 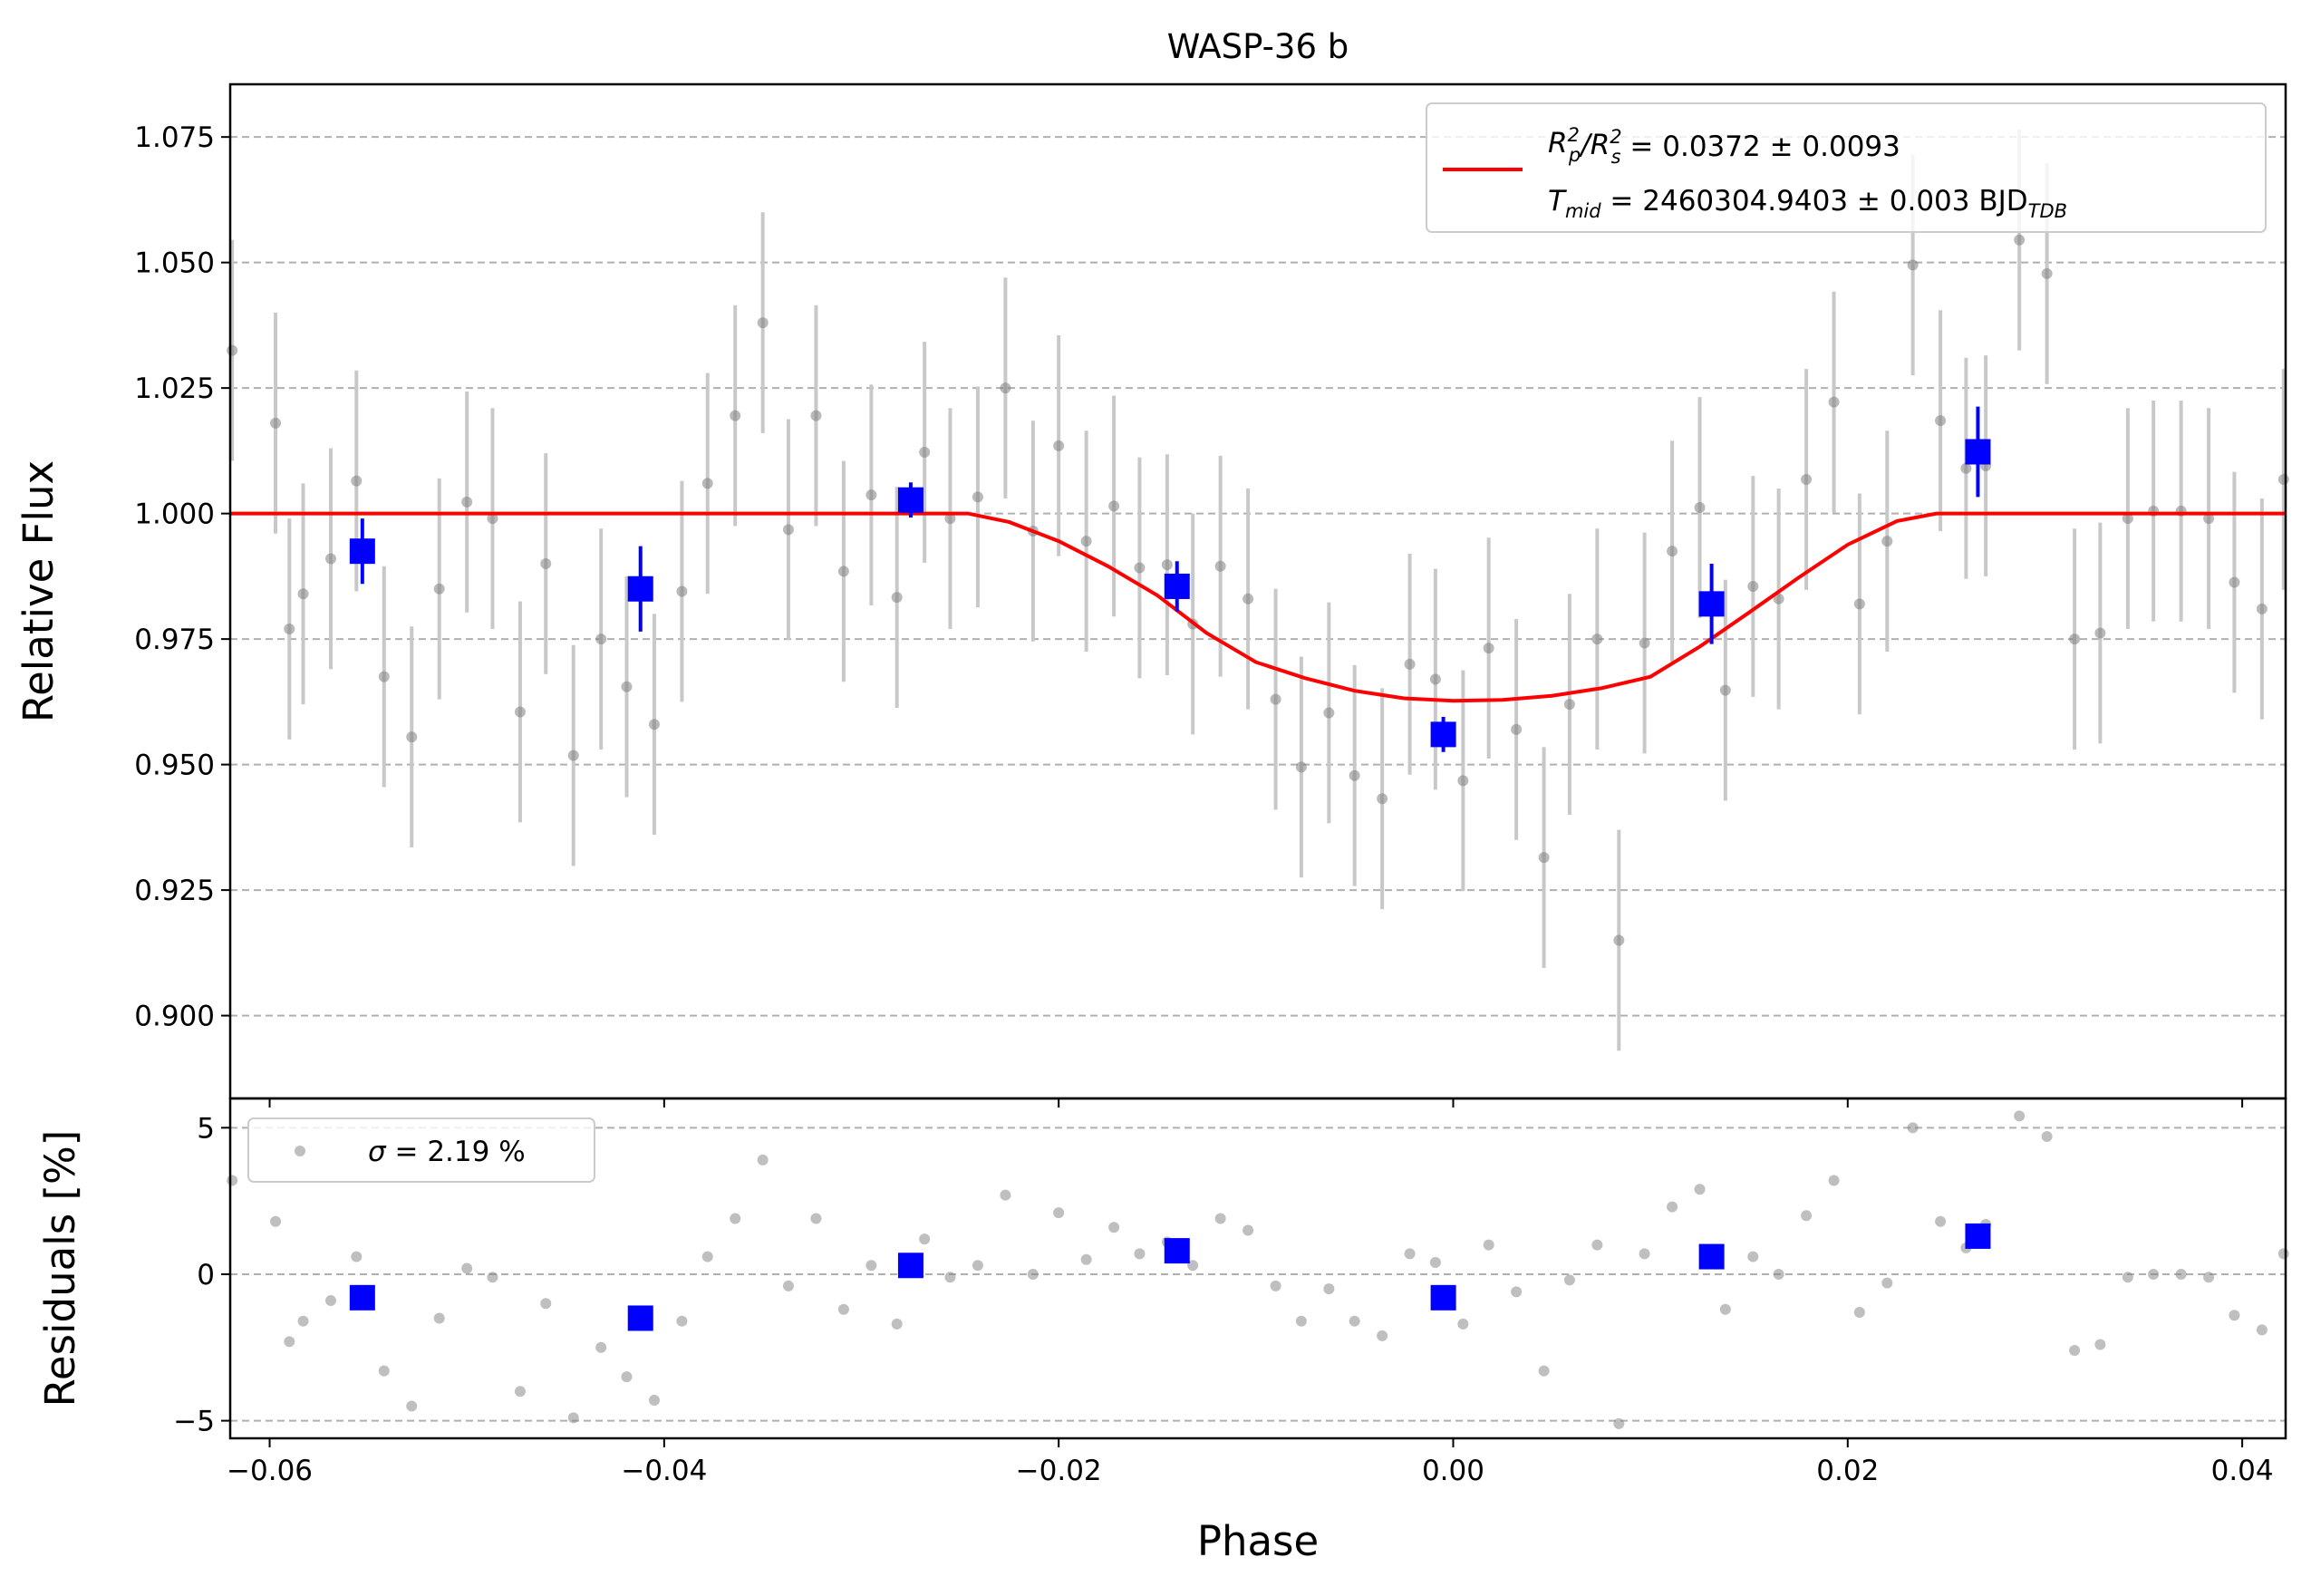 I want to click on sigma-symbol: σ, so click(x=378, y=1152).